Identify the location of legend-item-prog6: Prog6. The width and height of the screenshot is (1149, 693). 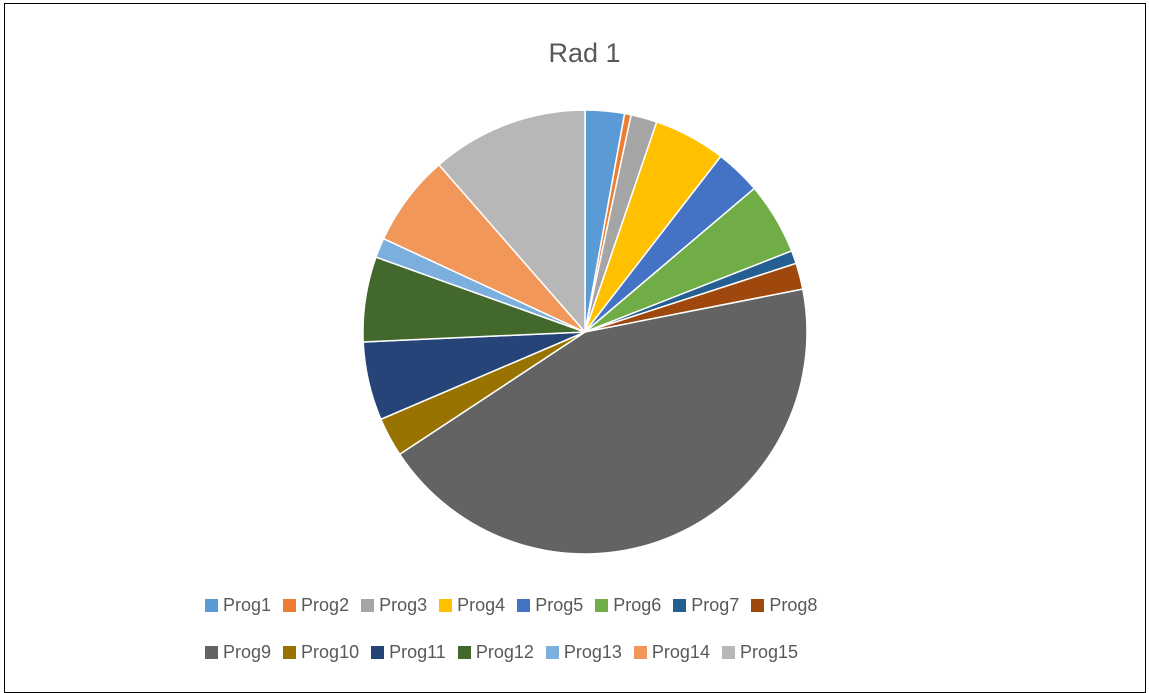
(628, 605).